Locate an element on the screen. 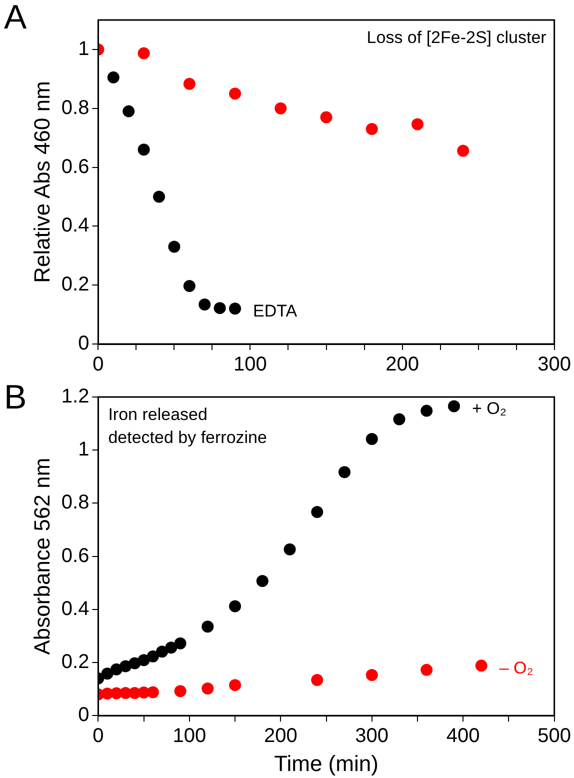  chart-title: A is located at coordinates (15, 18).